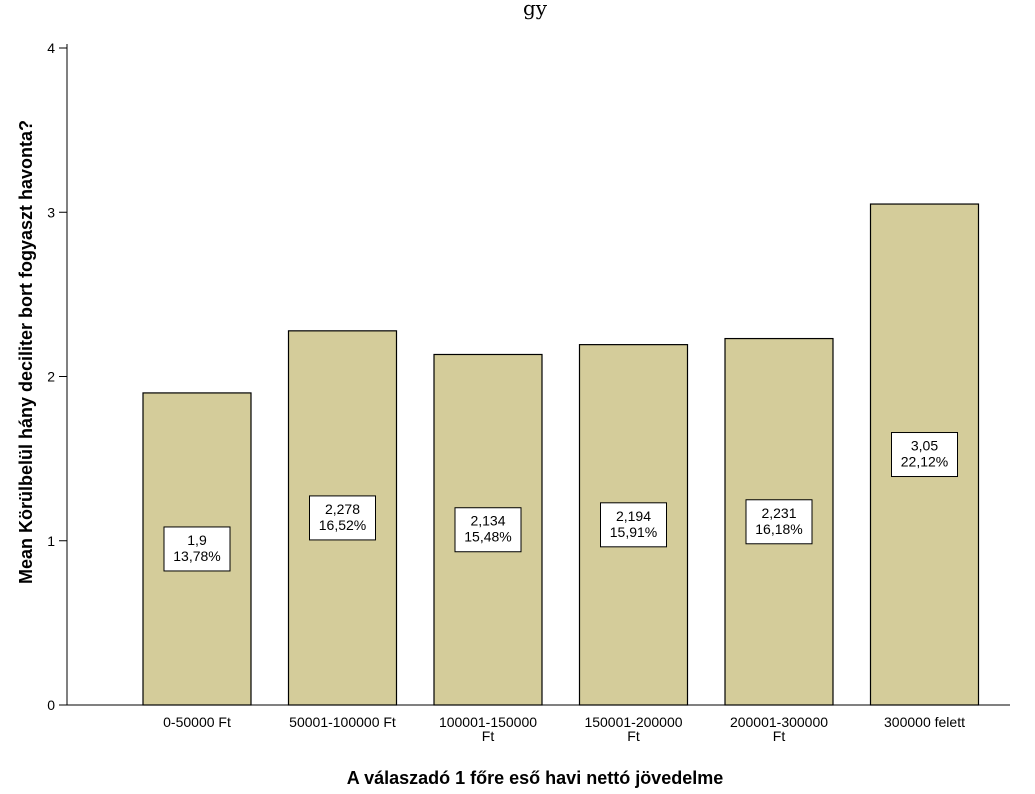  I want to click on bar-value-label: 2,231, so click(778, 513).